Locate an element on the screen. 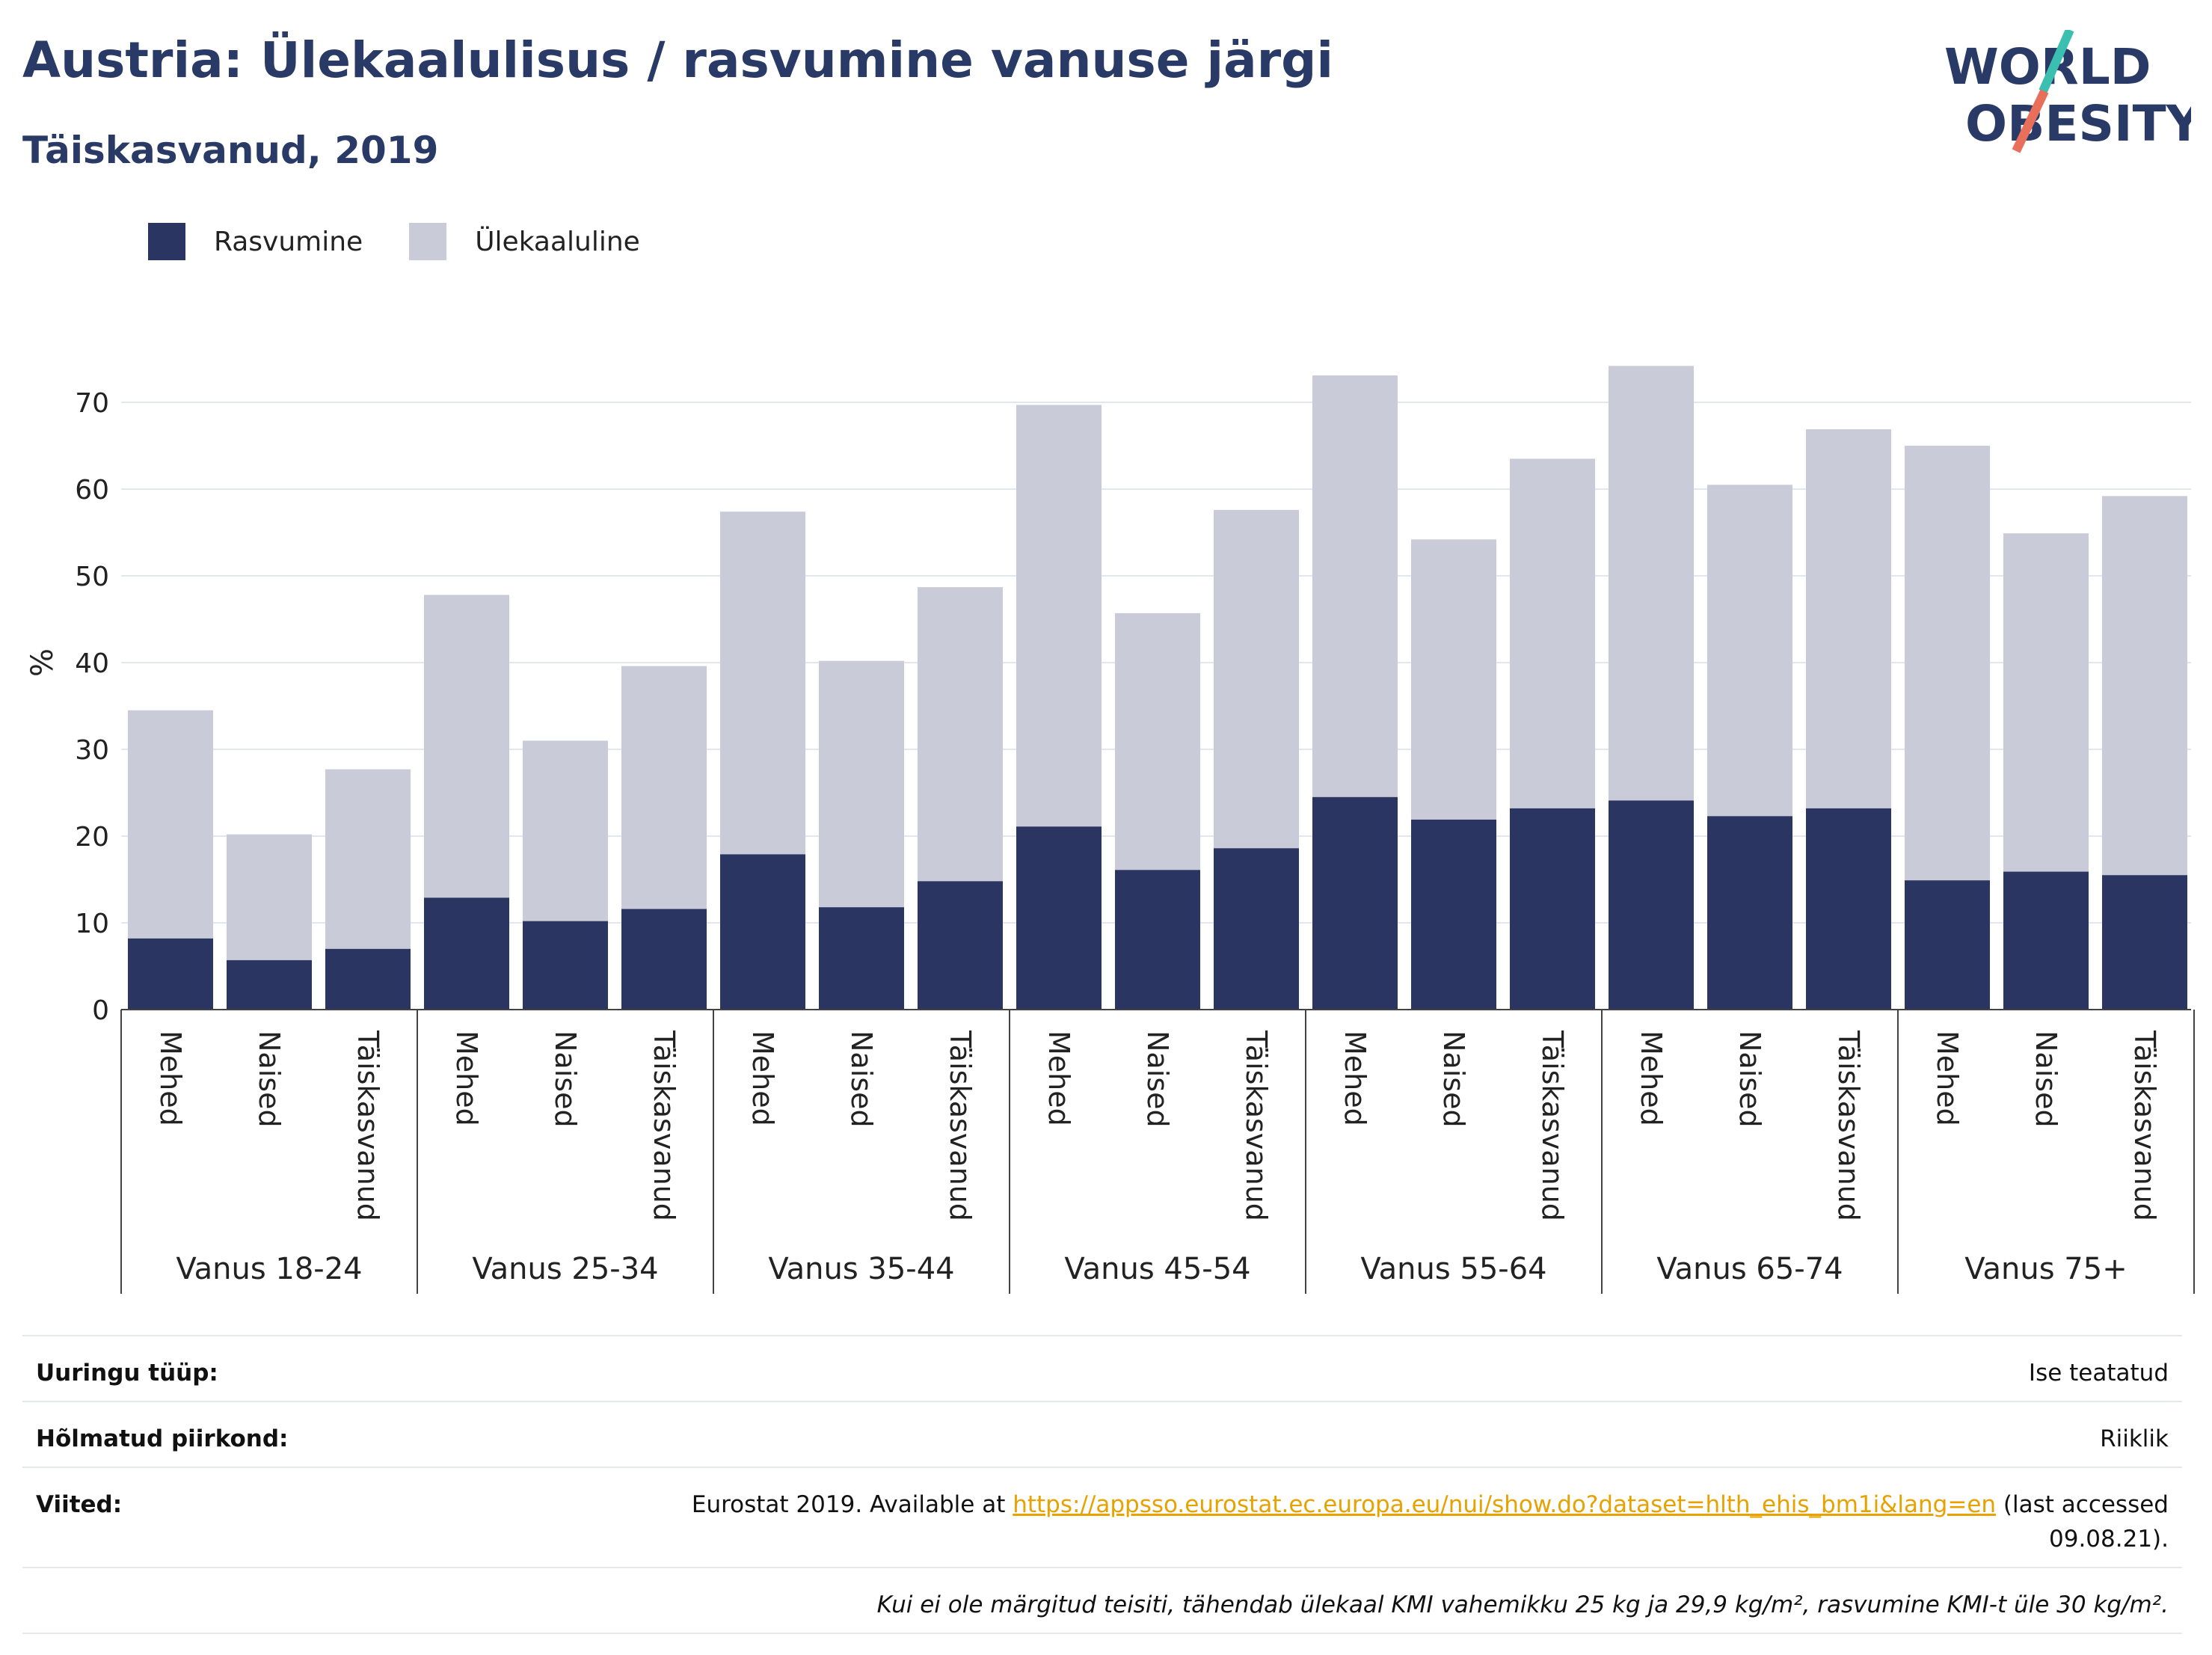 The height and width of the screenshot is (1655, 2212). y-tick-label: 20 is located at coordinates (92, 837).